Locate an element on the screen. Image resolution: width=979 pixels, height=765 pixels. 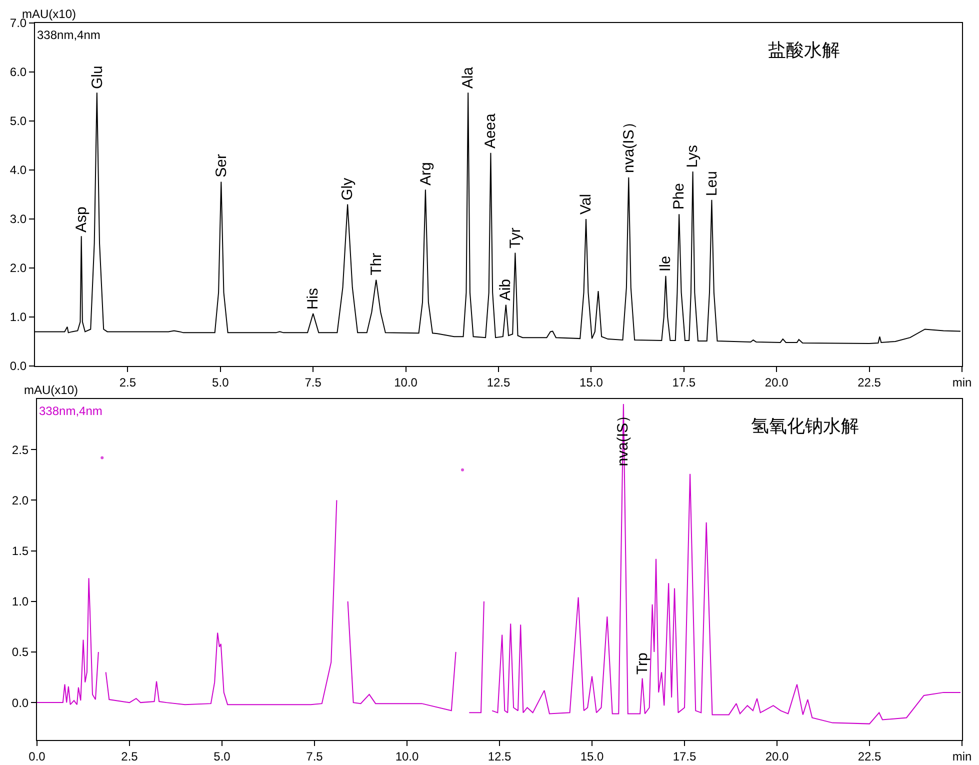
annotation: Leu is located at coordinates (711, 183).